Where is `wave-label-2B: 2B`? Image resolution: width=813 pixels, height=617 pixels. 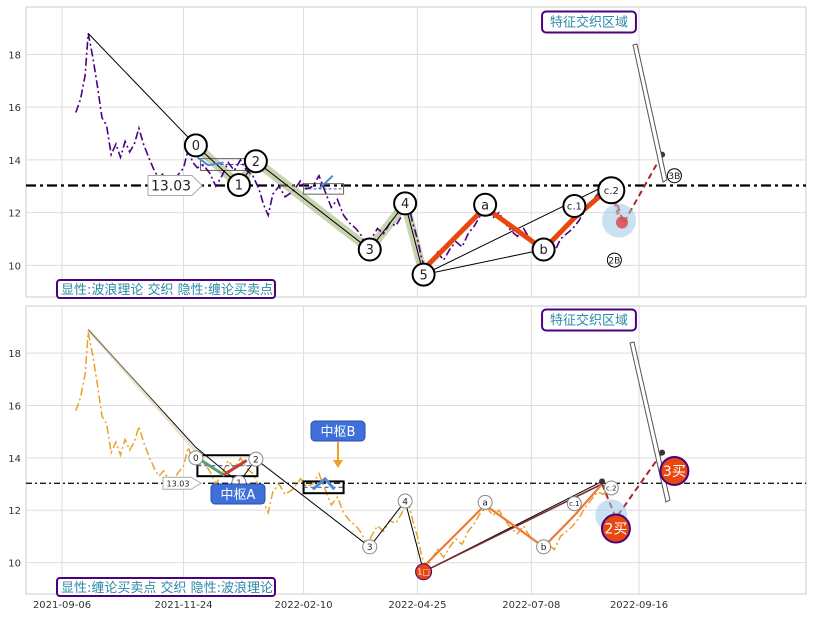 wave-label-2B: 2B is located at coordinates (614, 261).